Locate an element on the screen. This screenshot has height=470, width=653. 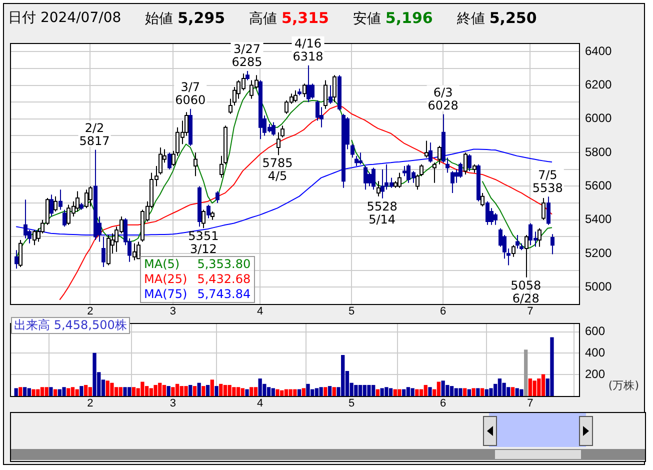
y-tick-label: 5000 is located at coordinates (598, 286).